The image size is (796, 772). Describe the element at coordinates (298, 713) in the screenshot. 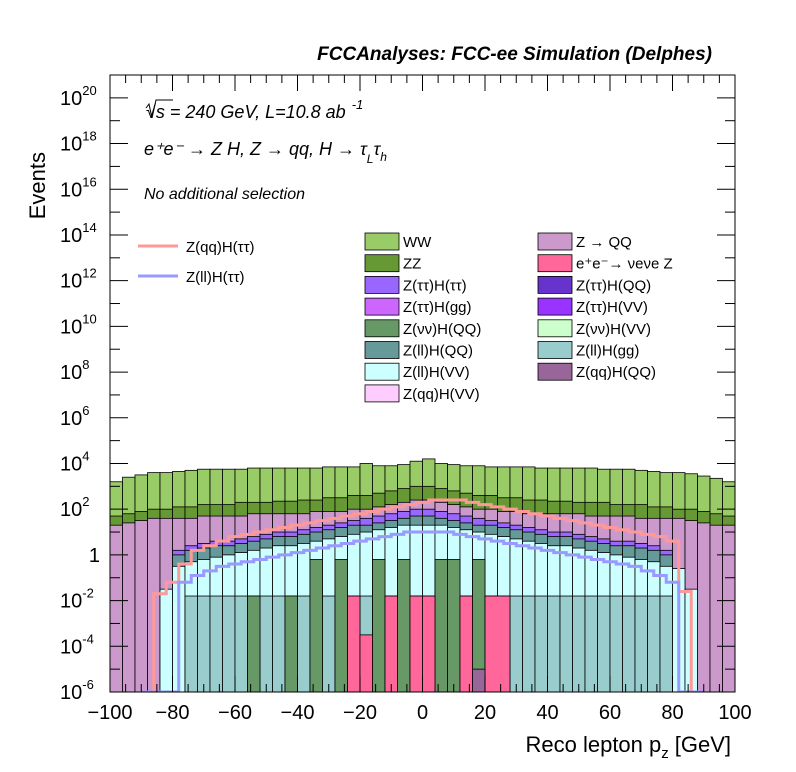

I see `x-tick-label: −40` at that location.